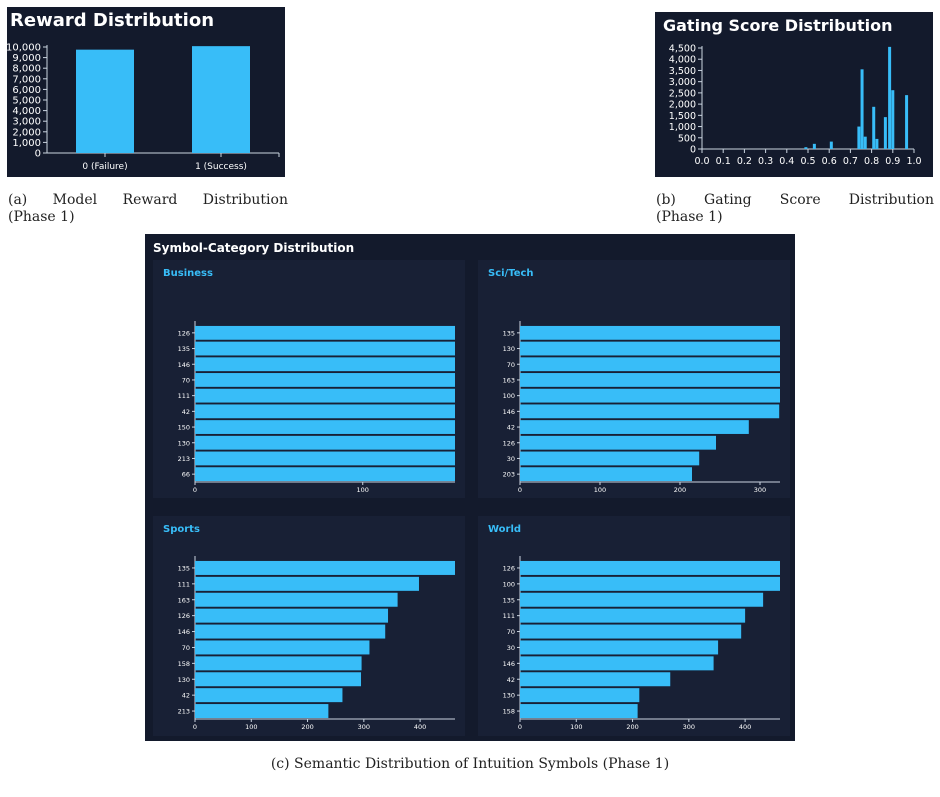 Image resolution: width=940 pixels, height=797 pixels. What do you see at coordinates (38, 154) in the screenshot?
I see `reward-y-tick-label: 0` at bounding box center [38, 154].